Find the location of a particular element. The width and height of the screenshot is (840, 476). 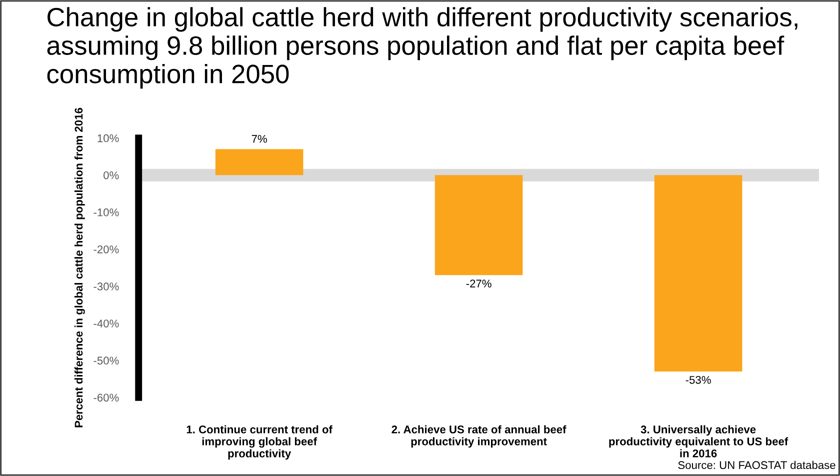

x-tick-label: 2. Achieve US rate of annual beef productivity improvement is located at coordinates (479, 436).